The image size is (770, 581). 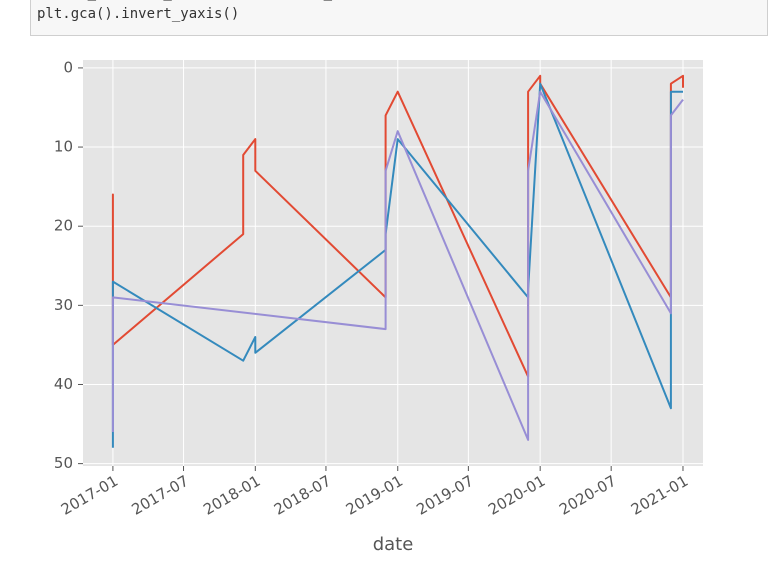 I want to click on y-tick-label: 50, so click(x=63, y=463).